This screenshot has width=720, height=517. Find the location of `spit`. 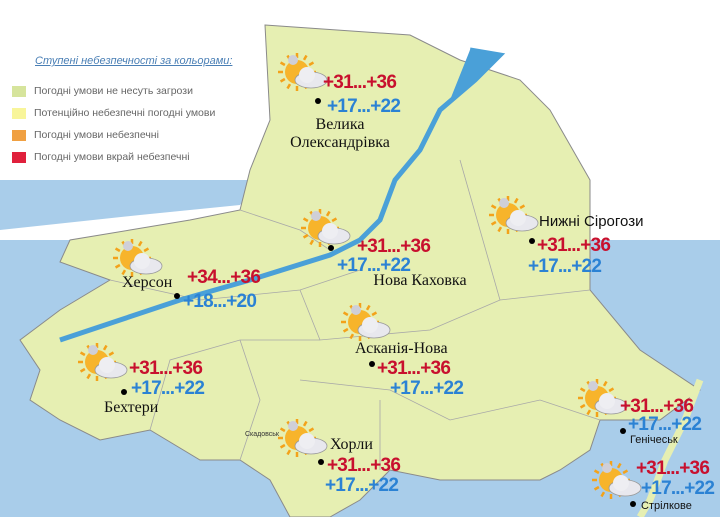

spit is located at coordinates (670, 447).